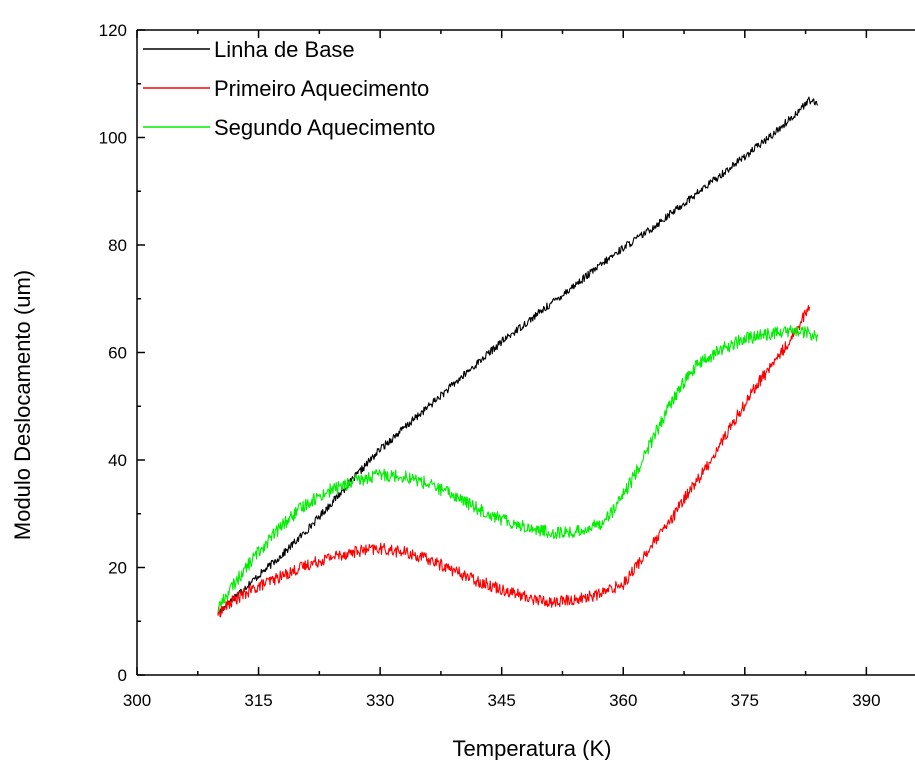 This screenshot has width=915, height=760. Describe the element at coordinates (380, 700) in the screenshot. I see `x-tick-label: 330` at that location.